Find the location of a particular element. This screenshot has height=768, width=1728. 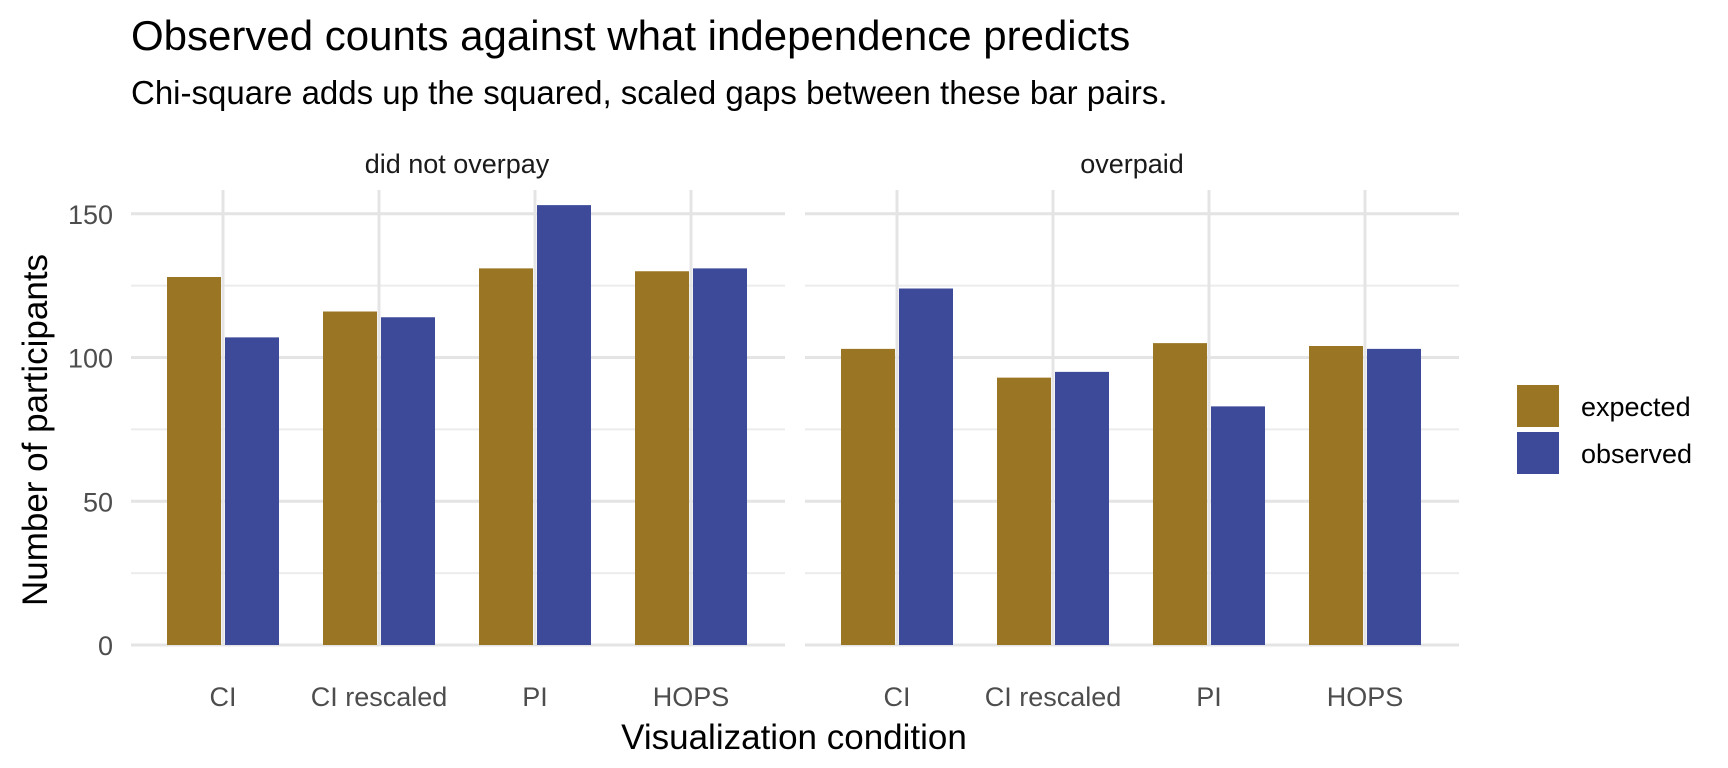

legend-label-expected: expected is located at coordinates (1636, 407).